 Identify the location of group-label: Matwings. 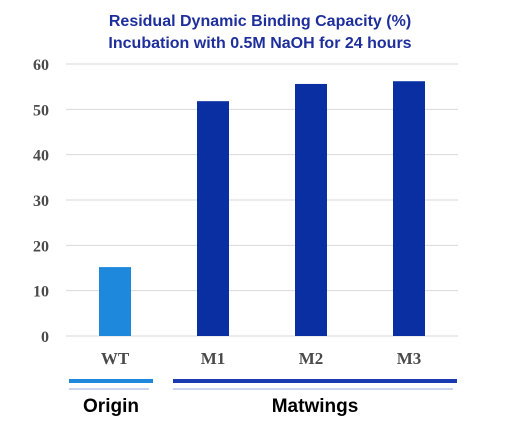
(315, 406).